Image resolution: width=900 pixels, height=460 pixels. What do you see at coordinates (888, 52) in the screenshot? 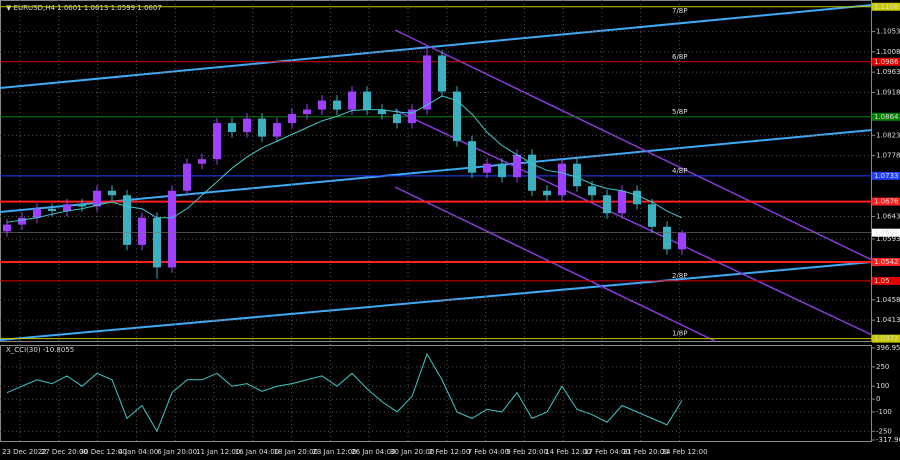
I see `y-tick-label: 1.1008` at bounding box center [888, 52].